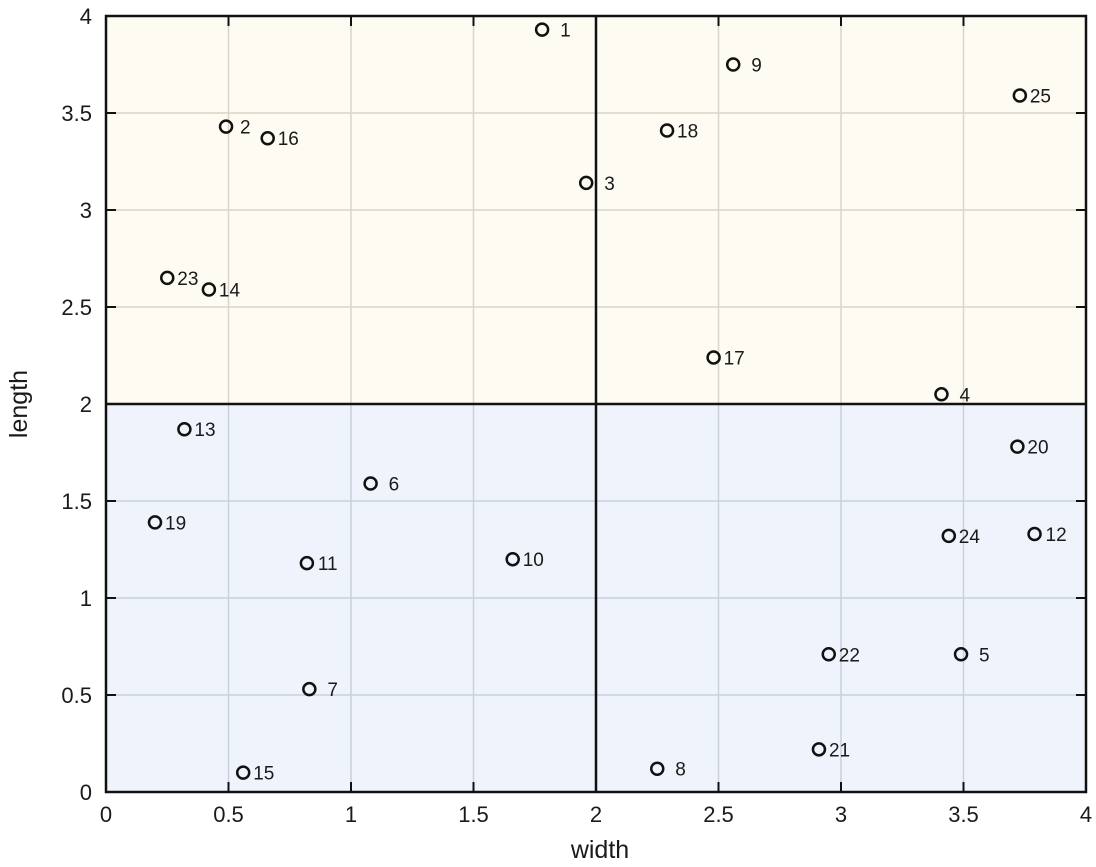 The image size is (1096, 867). I want to click on data-point: 7, so click(320, 690).